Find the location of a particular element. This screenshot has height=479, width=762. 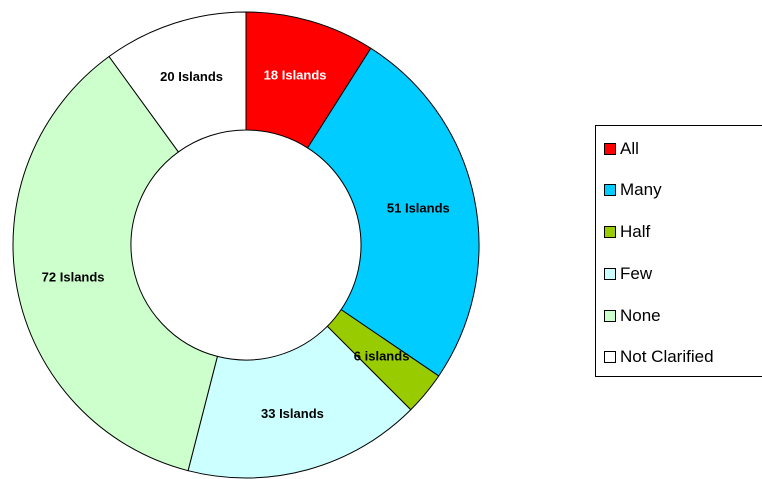

legend-item-many: Many is located at coordinates (633, 190).